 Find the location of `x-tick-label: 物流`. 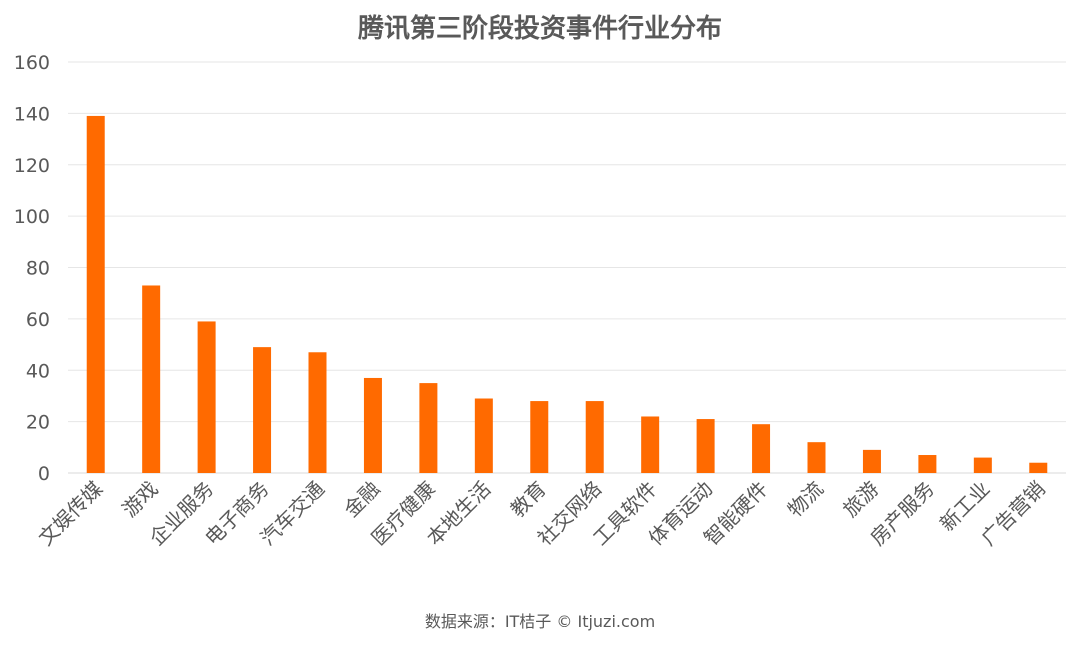

x-tick-label: 物流 is located at coordinates (805, 499).